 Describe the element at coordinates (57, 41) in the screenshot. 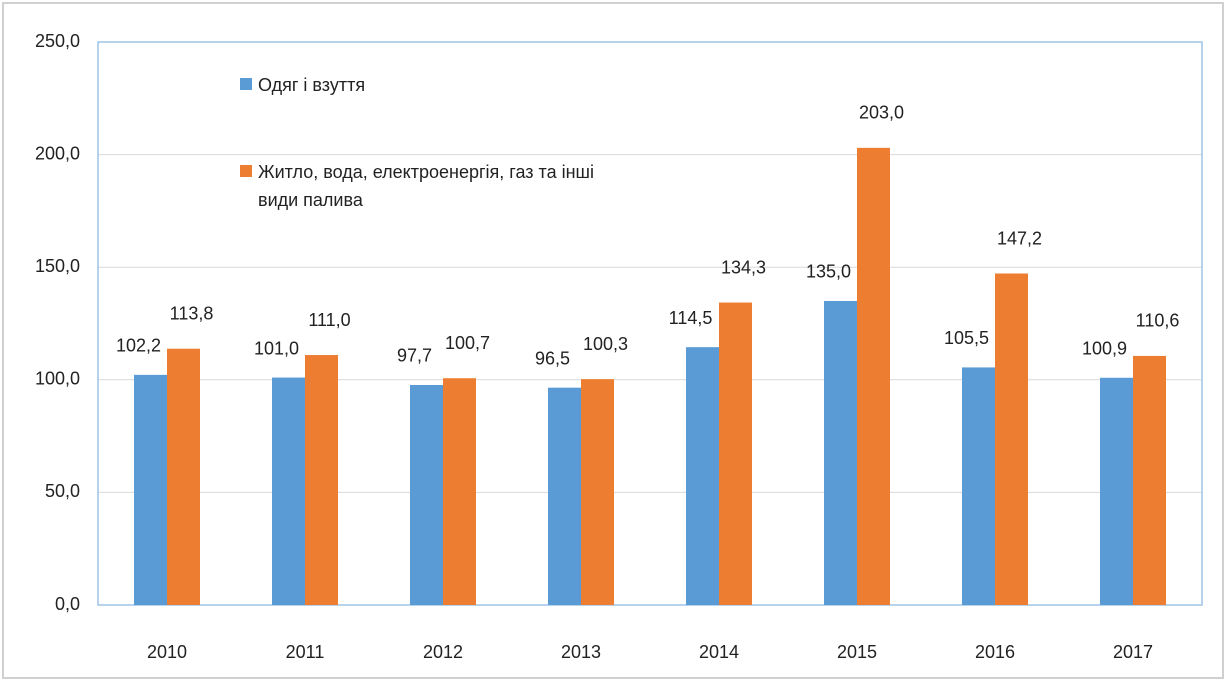

I see `y-tick-label: 250,0` at that location.